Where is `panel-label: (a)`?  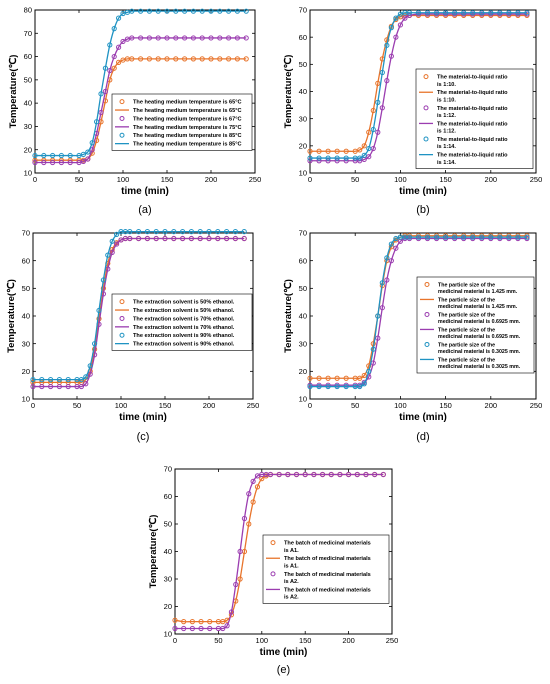
panel-label: (a) is located at coordinates (144, 210).